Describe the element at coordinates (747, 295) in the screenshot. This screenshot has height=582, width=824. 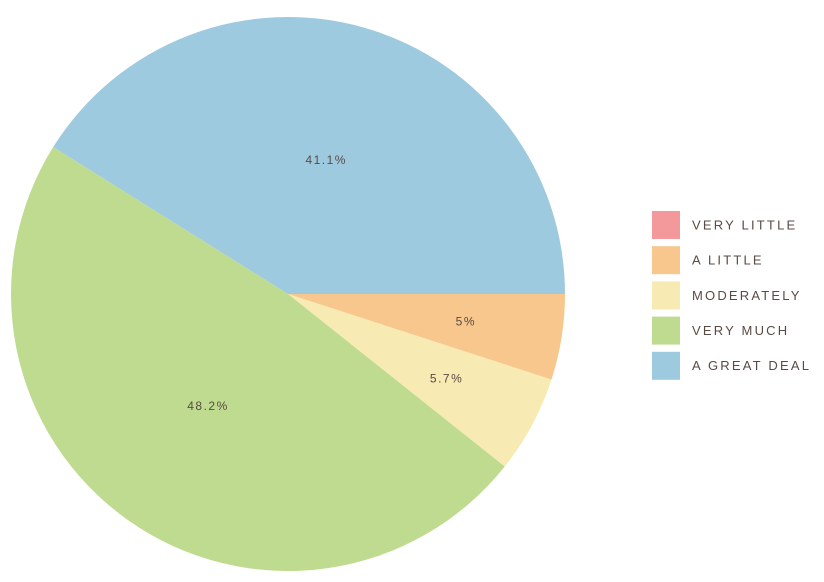
I see `legend-label: MODERATELY` at that location.